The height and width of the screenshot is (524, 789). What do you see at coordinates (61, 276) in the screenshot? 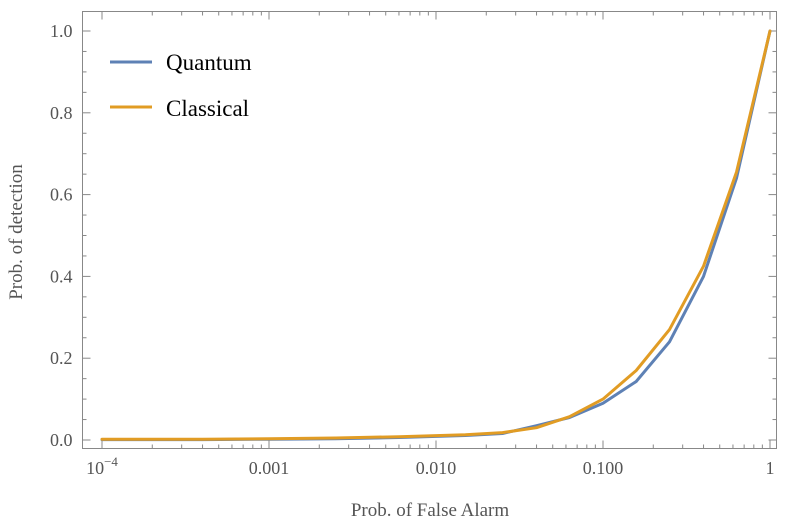
I see `y-tick-label: 0.4` at bounding box center [61, 276].